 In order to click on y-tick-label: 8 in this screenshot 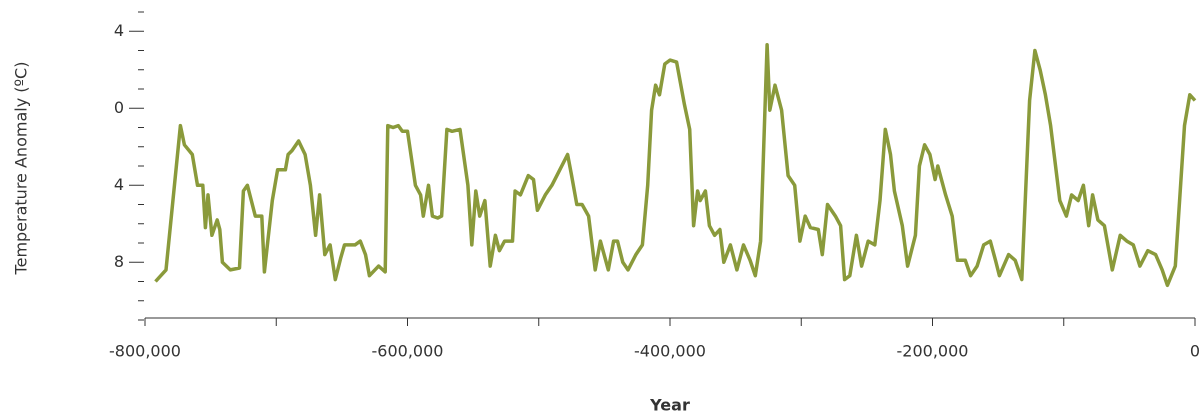, I will do `click(119, 261)`.